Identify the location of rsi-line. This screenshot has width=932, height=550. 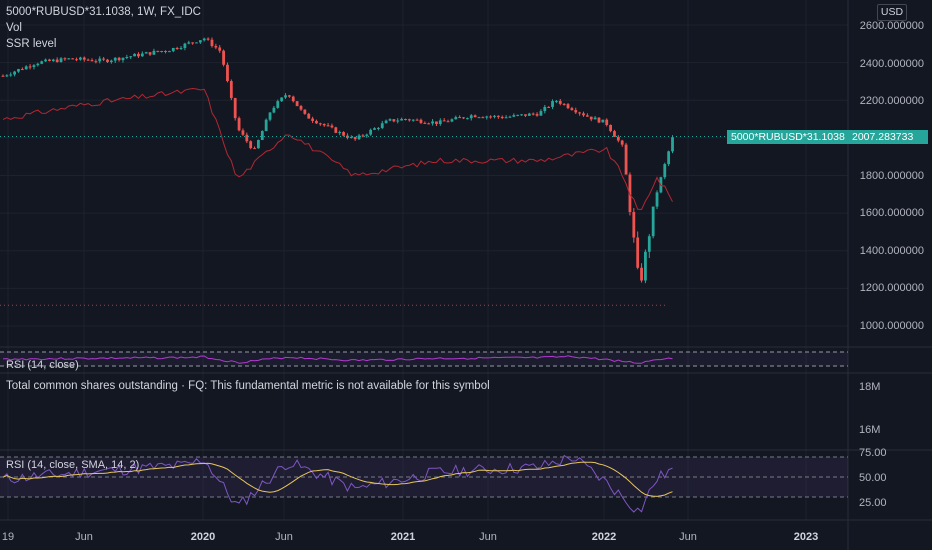
(337, 483).